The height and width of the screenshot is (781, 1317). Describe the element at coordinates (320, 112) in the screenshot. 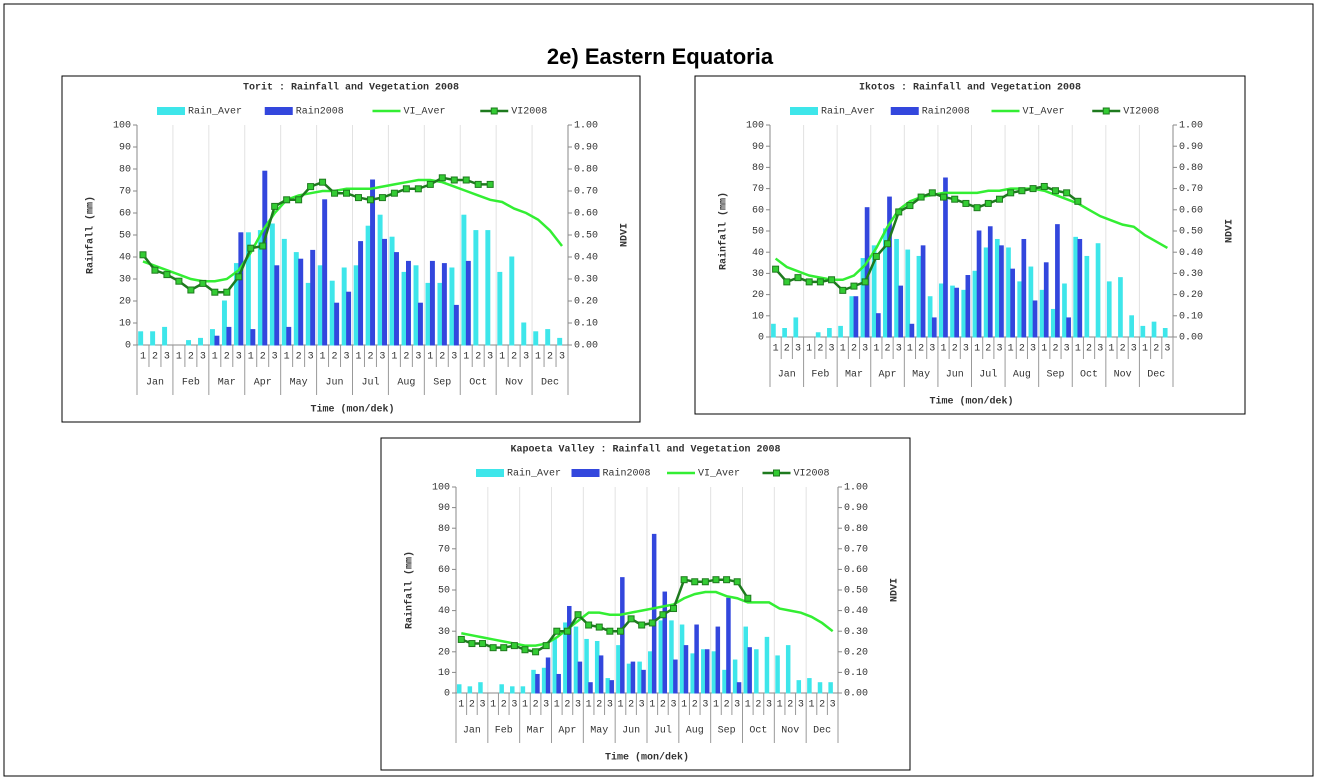

I see `legend-label: Rain2008` at that location.